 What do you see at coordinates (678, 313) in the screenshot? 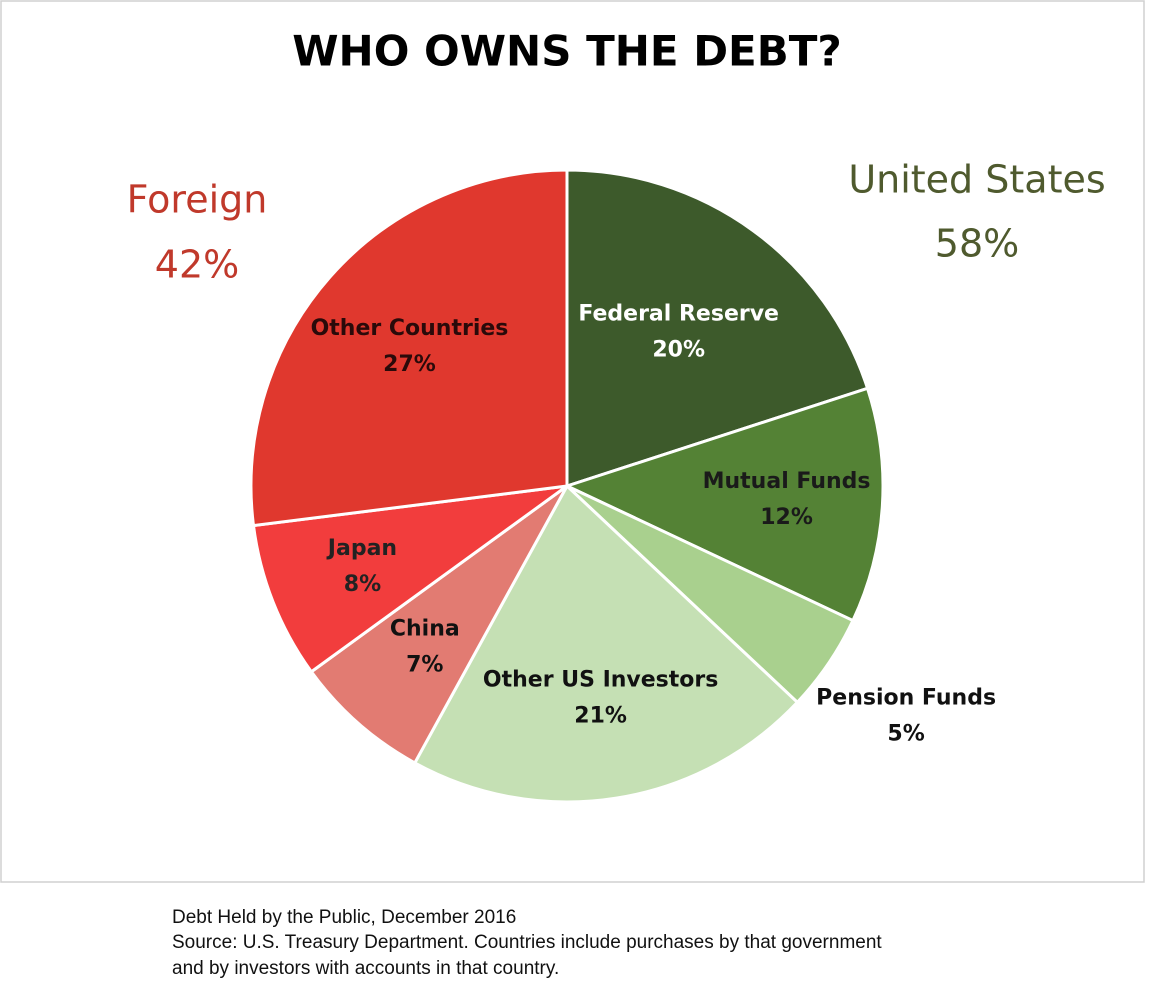
I see `slice-label: Federal Reserve` at bounding box center [678, 313].